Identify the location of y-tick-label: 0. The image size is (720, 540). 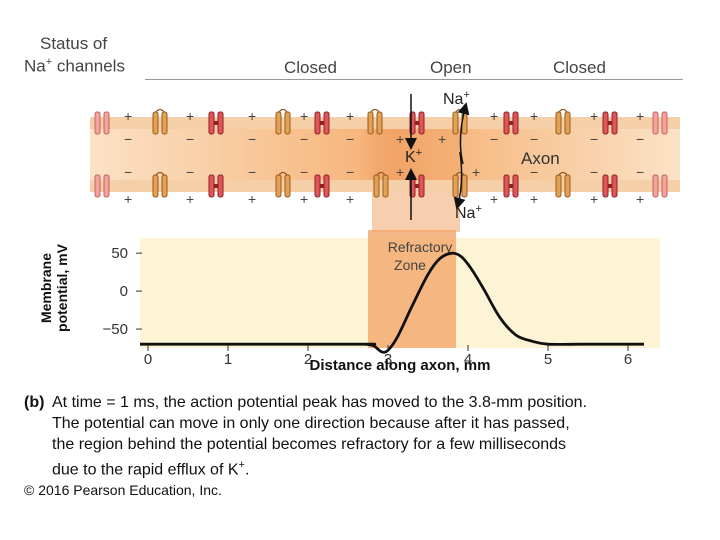
(124, 291).